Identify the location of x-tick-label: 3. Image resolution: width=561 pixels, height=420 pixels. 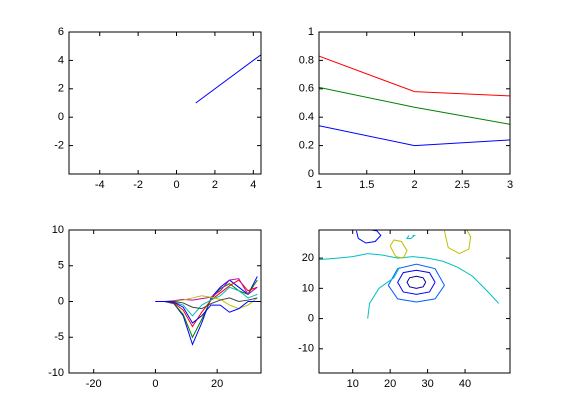
(510, 185).